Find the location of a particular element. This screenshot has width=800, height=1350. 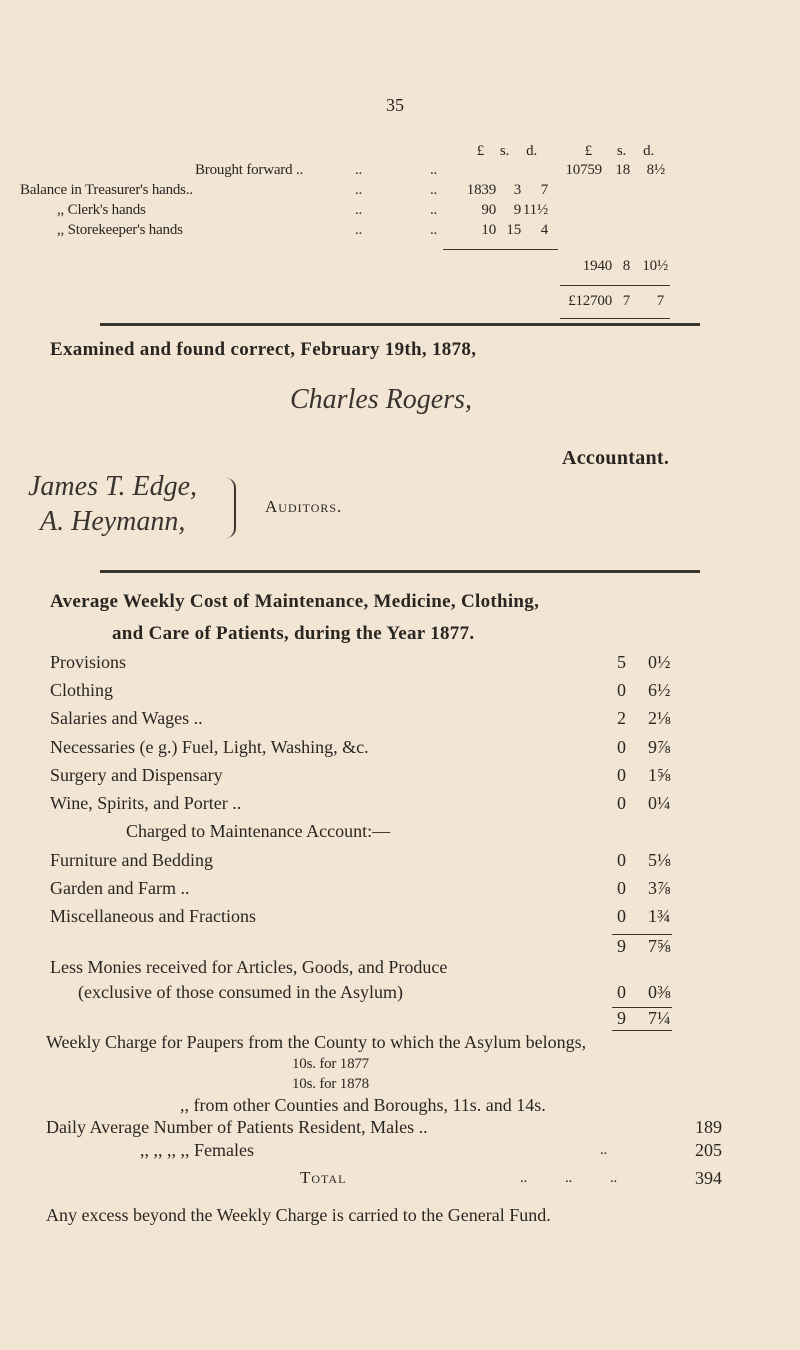

auditor-signature: A. Heymann, is located at coordinates (113, 521).